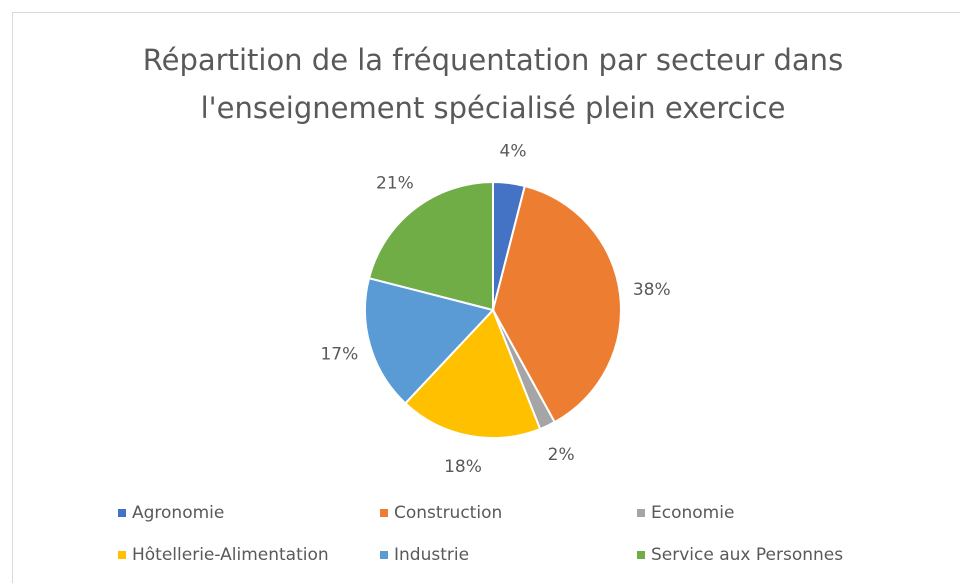 The height and width of the screenshot is (583, 960). Describe the element at coordinates (747, 555) in the screenshot. I see `legend-label: Service aux Personnes` at that location.